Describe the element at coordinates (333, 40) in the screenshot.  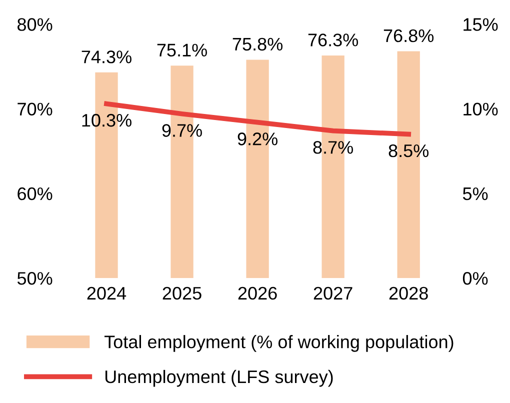
I see `data-label: 76.3%` at that location.